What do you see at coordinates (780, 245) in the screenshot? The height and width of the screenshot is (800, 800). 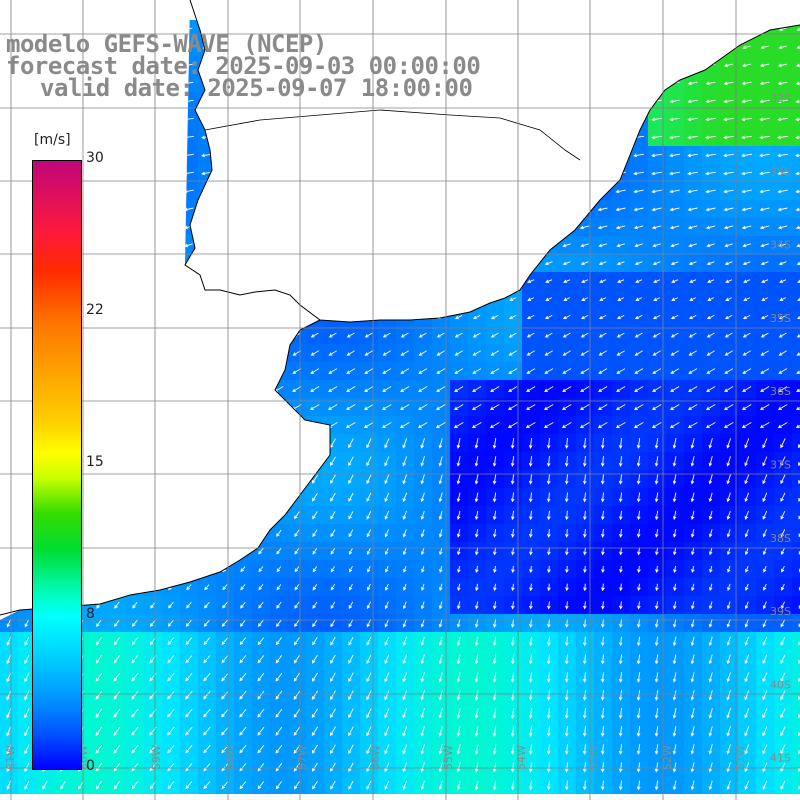 I see `latitude-label: 34S` at bounding box center [780, 245].